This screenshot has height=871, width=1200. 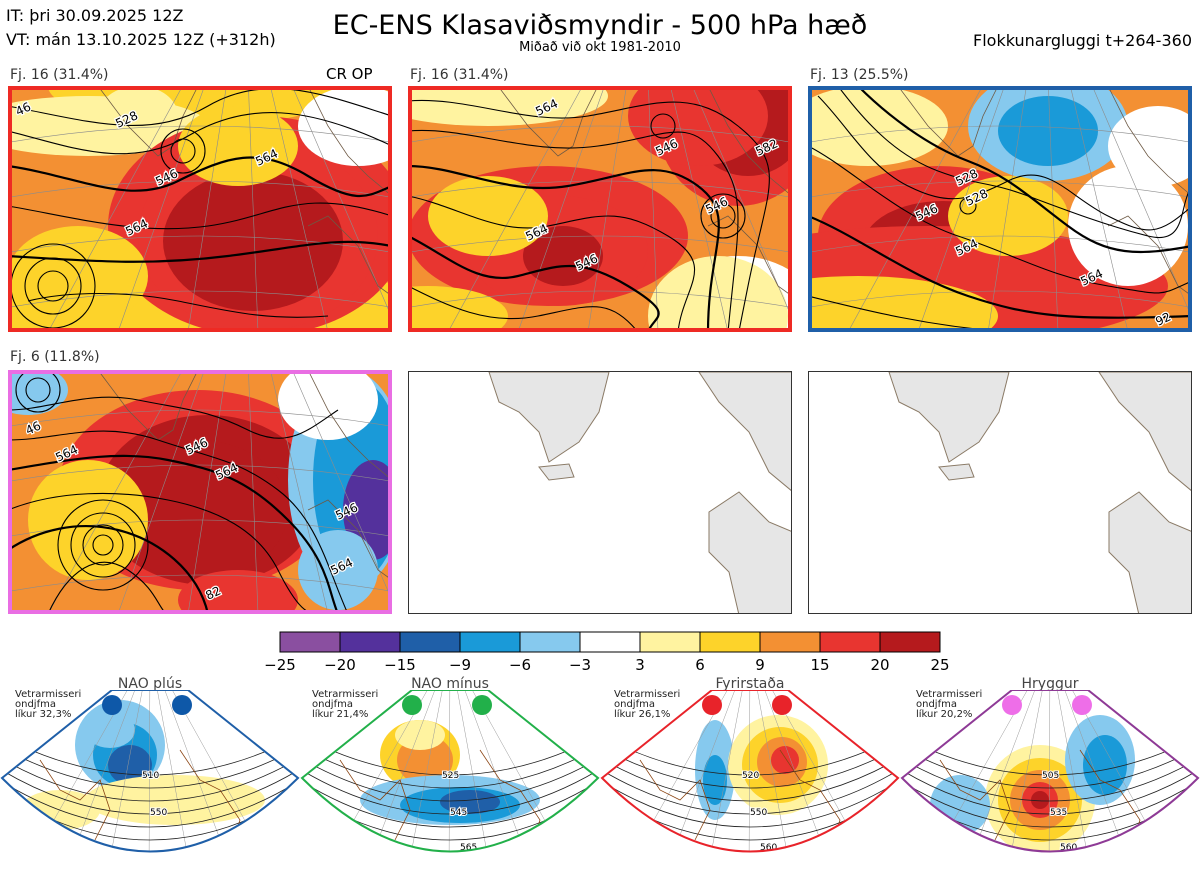 What do you see at coordinates (750, 776) in the screenshot?
I see `regime-contour-label: 520` at bounding box center [750, 776].